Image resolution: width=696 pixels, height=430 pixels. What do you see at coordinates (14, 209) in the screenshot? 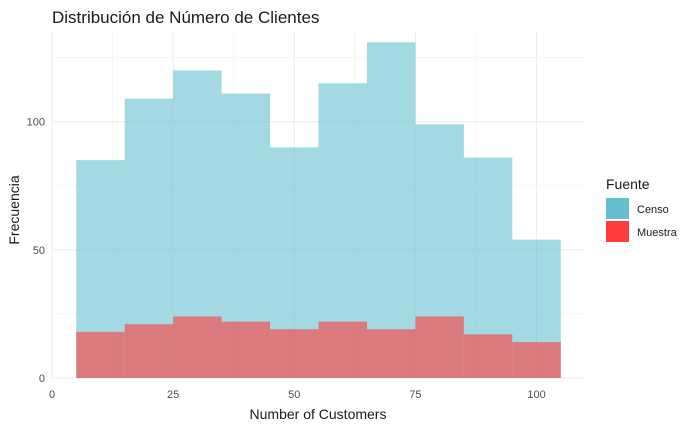
I see `y-axis-title: Frecuencia` at bounding box center [14, 209].